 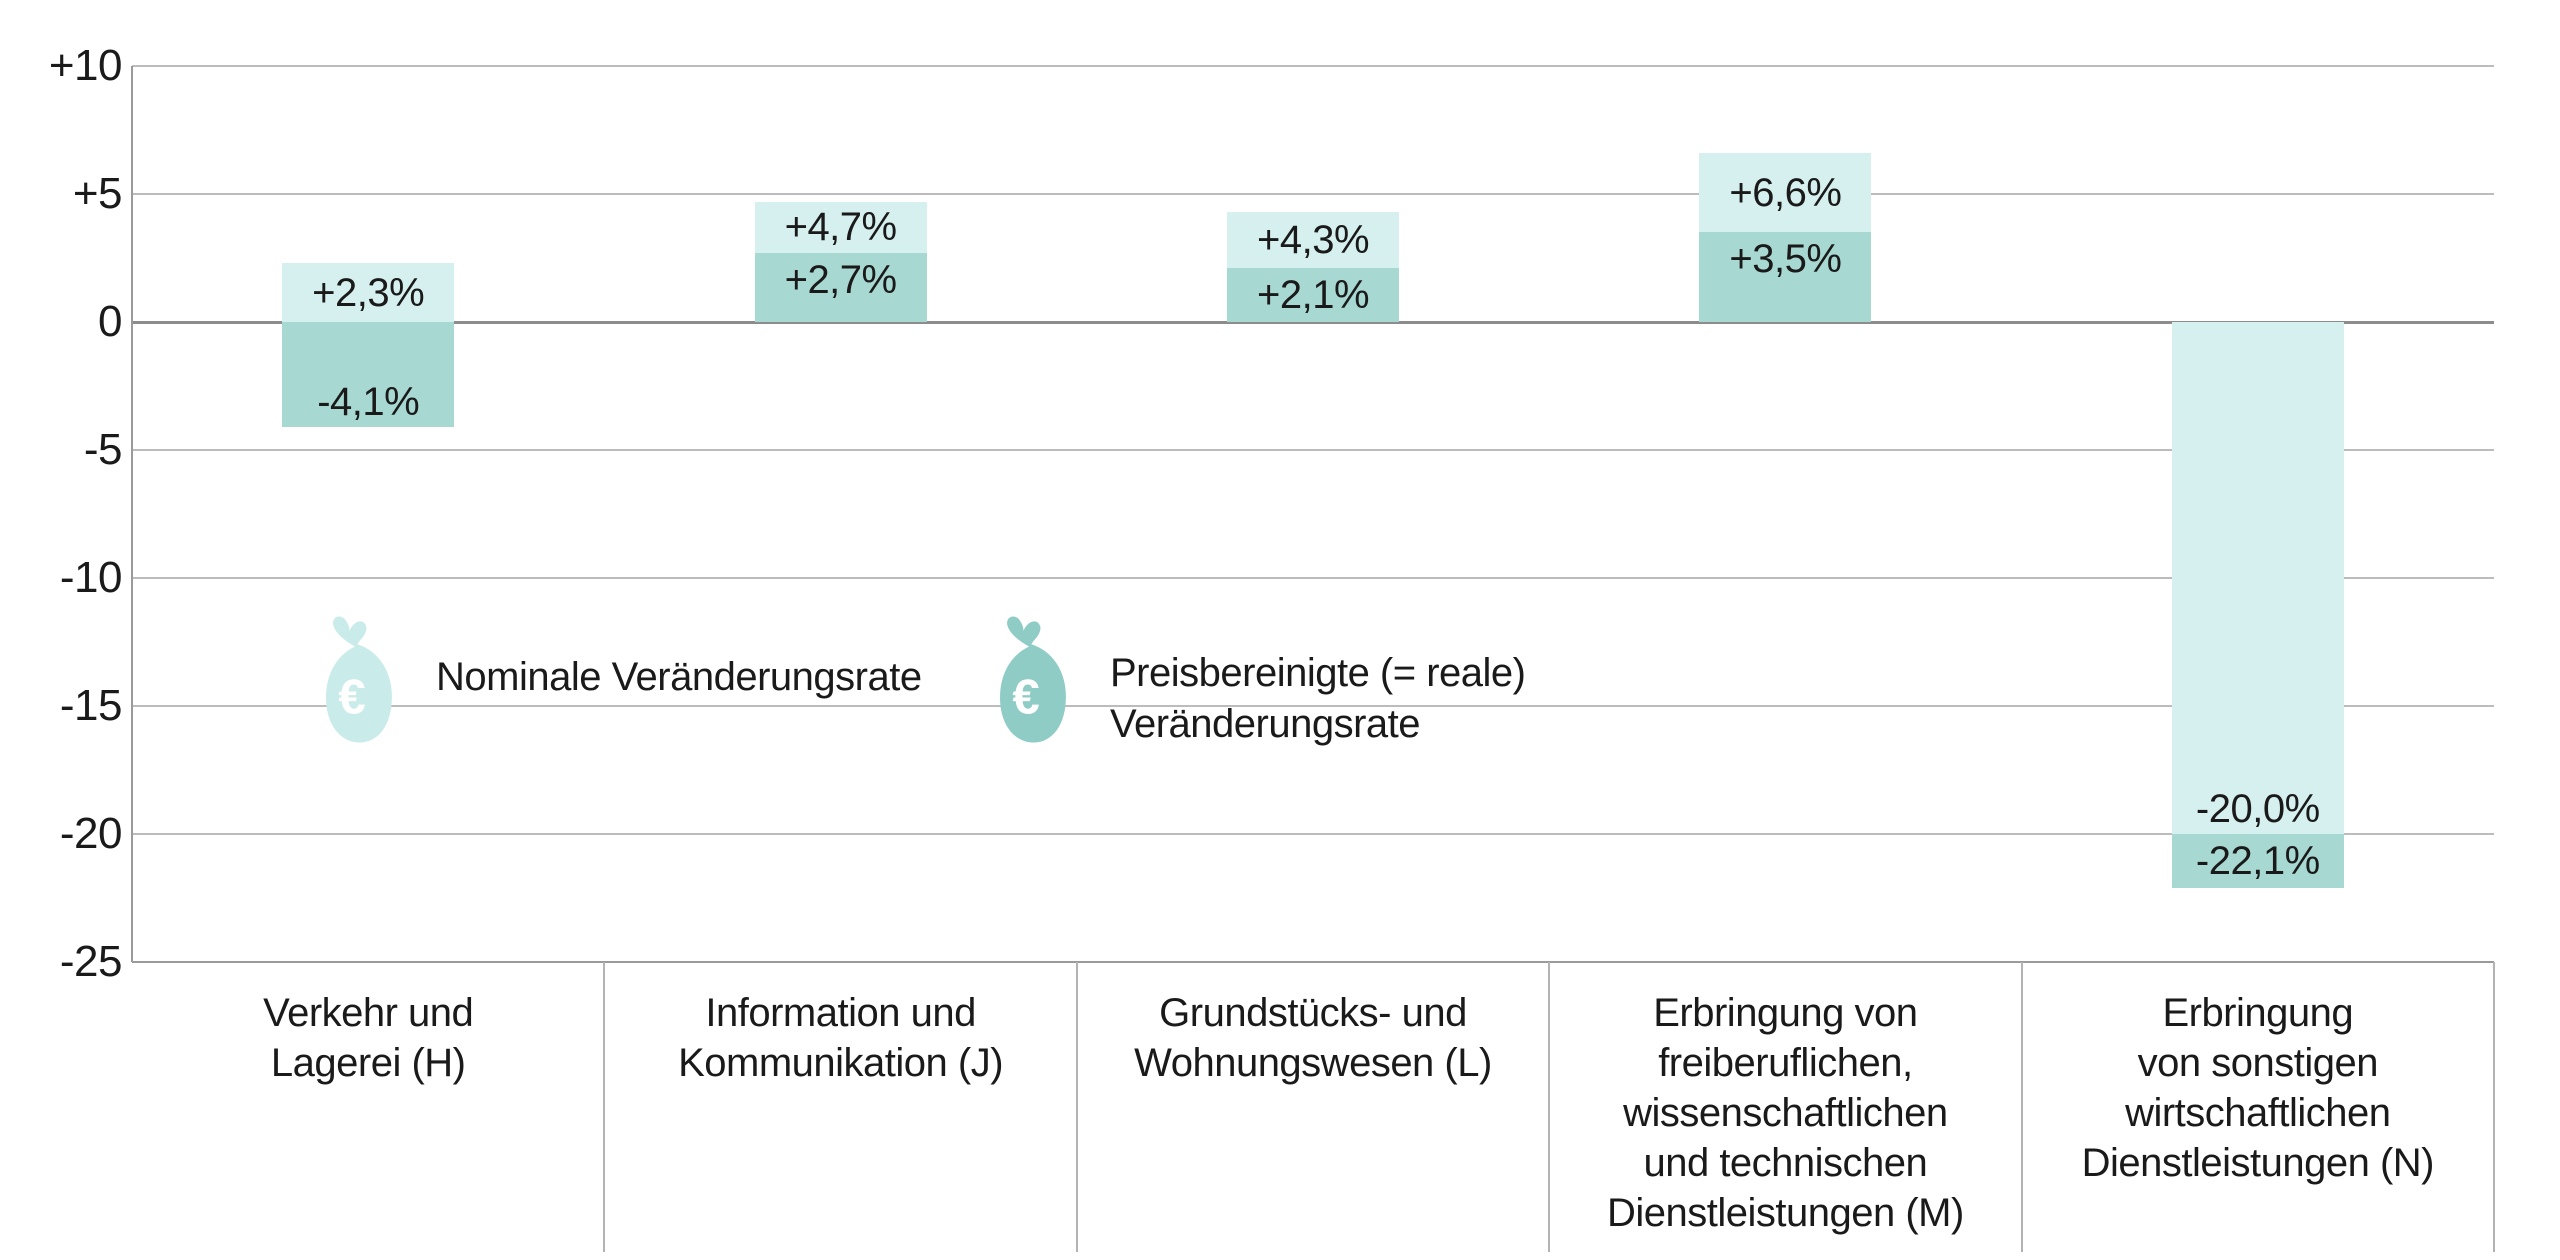 What do you see at coordinates (85, 65) in the screenshot?
I see `y-axis-tick-label: +10` at bounding box center [85, 65].